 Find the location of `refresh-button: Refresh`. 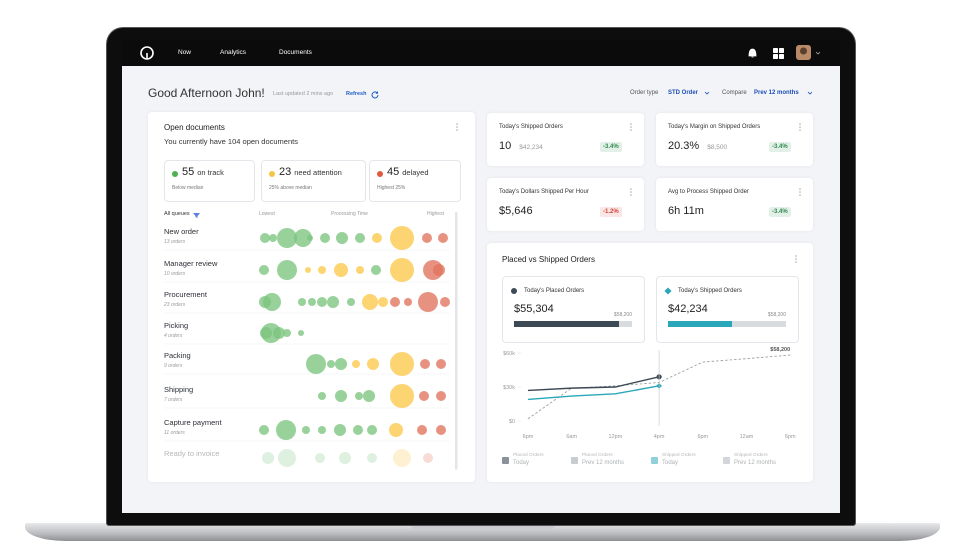

refresh-button: Refresh is located at coordinates (356, 94).